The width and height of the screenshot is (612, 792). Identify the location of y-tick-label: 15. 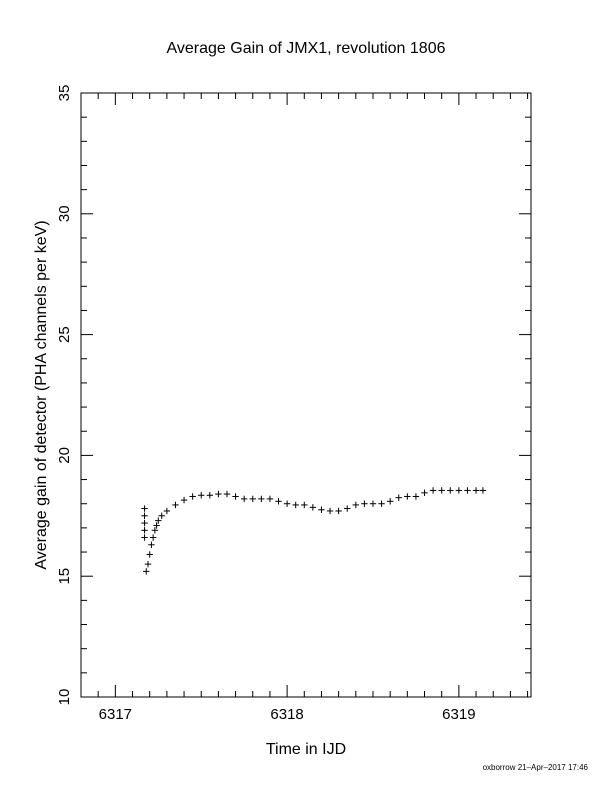
(64, 576).